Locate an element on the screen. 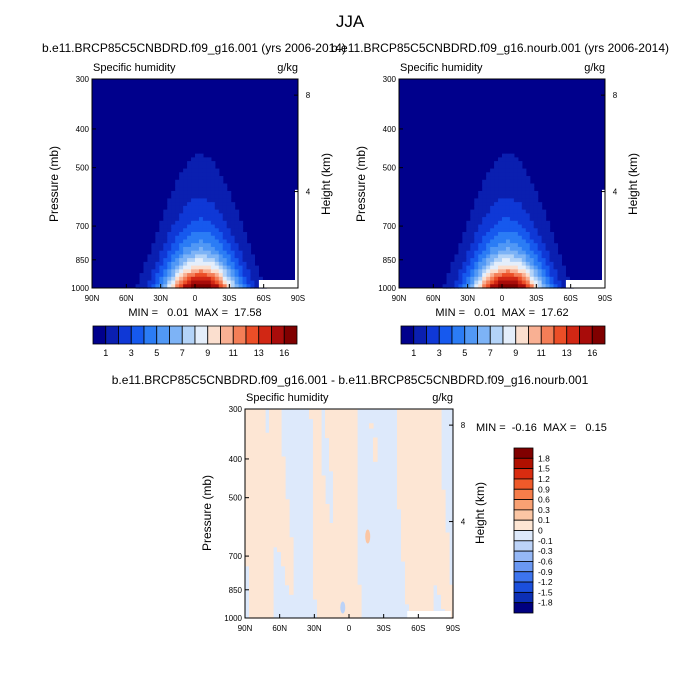 This screenshot has width=700, height=700. x-tick-label: 30N is located at coordinates (160, 298).